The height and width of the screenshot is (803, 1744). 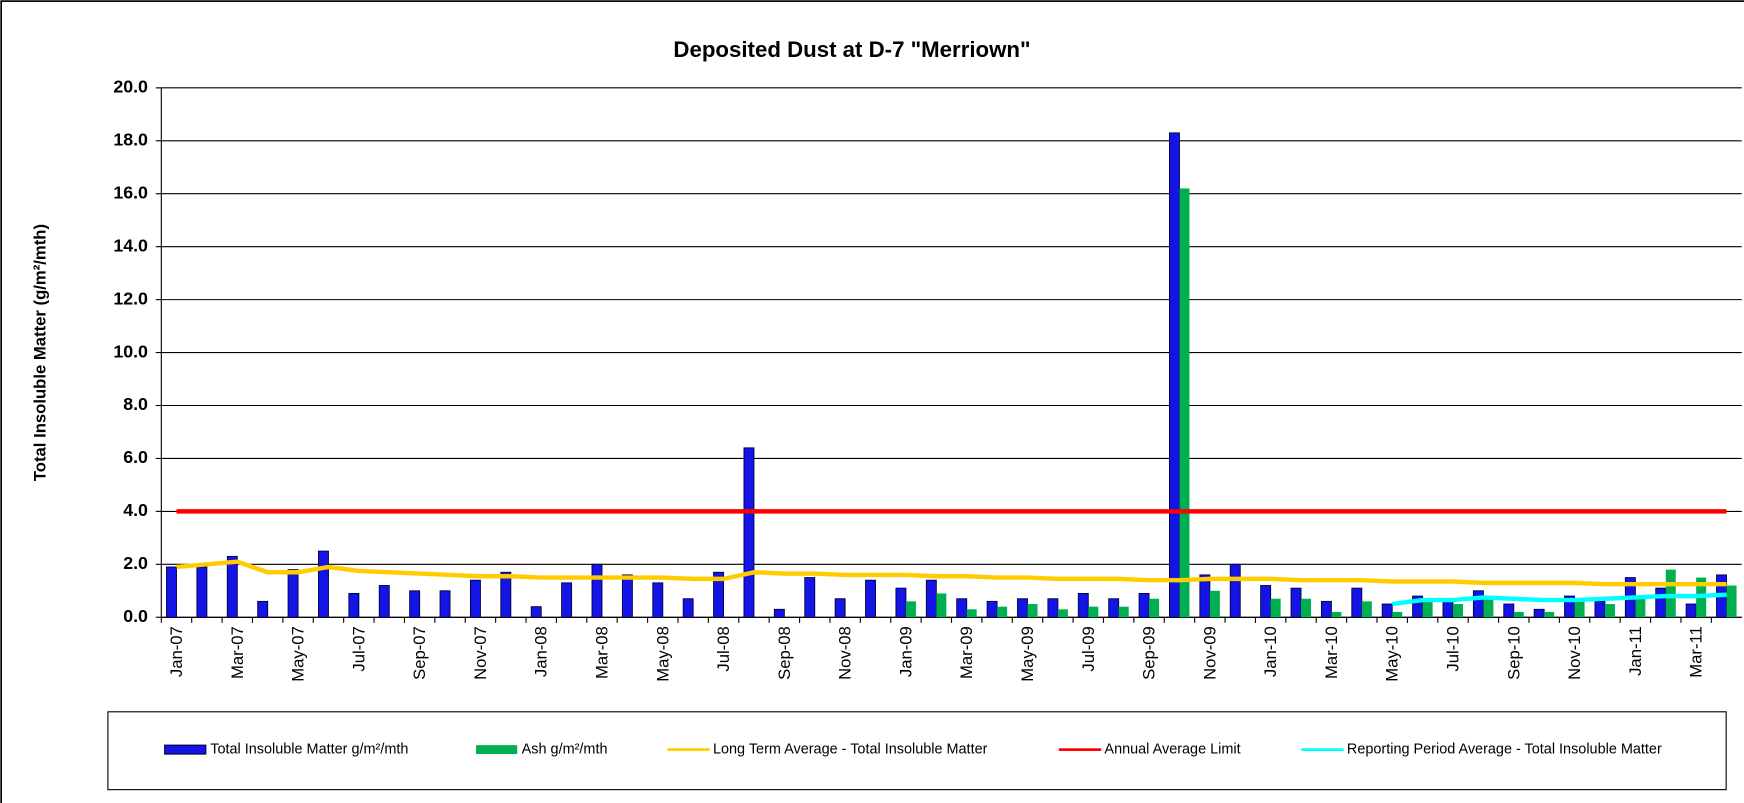 What do you see at coordinates (358, 648) in the screenshot?
I see `x-tick-label: Jul-07` at bounding box center [358, 648].